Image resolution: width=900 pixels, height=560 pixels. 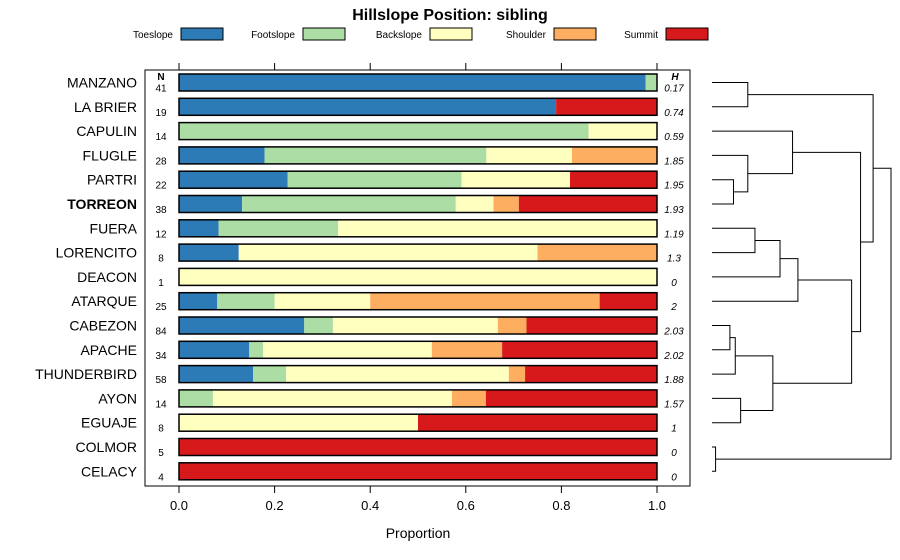 I want to click on x-tick-label-0-8: 0.8, so click(x=561, y=505).